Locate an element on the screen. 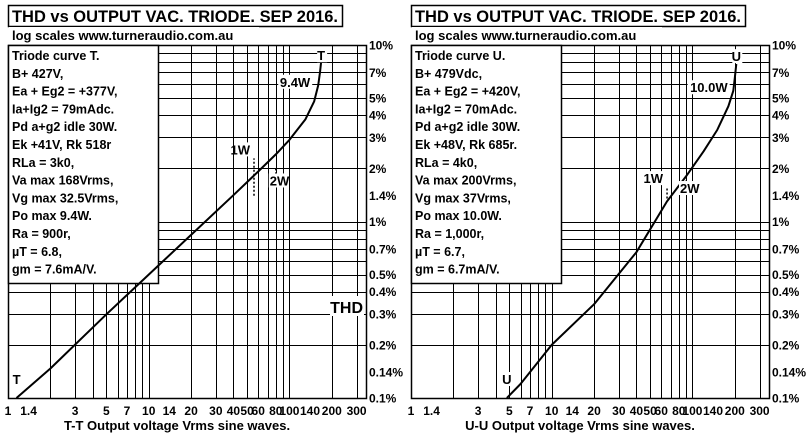  thd-label-backing is located at coordinates (347, 306).